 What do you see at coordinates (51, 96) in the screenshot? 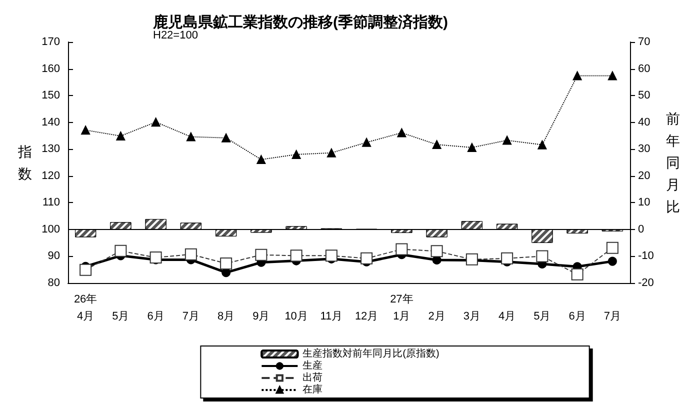
I see `y-tick-label: 150` at bounding box center [51, 96].